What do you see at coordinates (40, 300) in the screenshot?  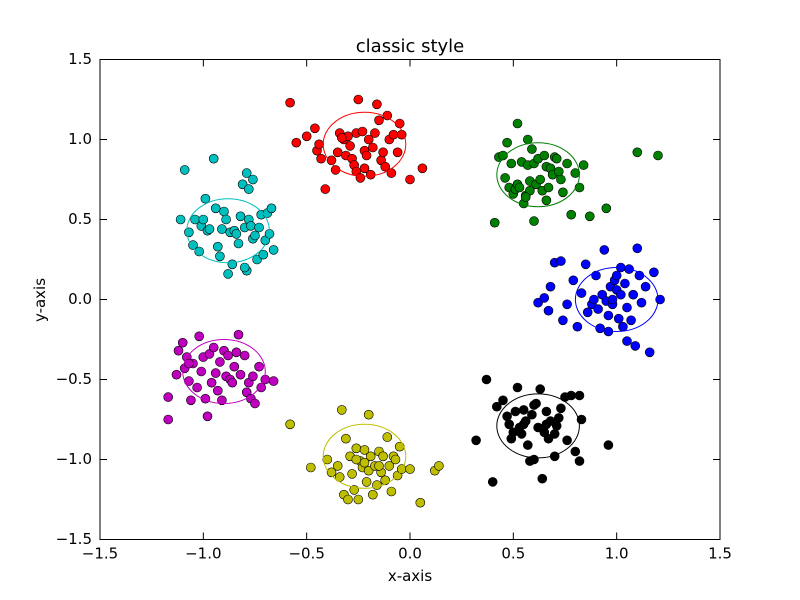 I see `y-axis-label: y-axis` at bounding box center [40, 300].